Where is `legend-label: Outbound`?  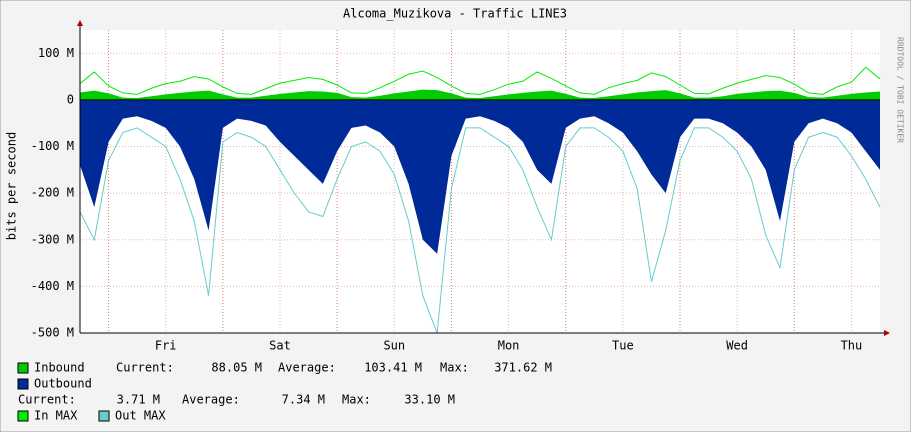 legend-label: Outbound is located at coordinates (63, 384).